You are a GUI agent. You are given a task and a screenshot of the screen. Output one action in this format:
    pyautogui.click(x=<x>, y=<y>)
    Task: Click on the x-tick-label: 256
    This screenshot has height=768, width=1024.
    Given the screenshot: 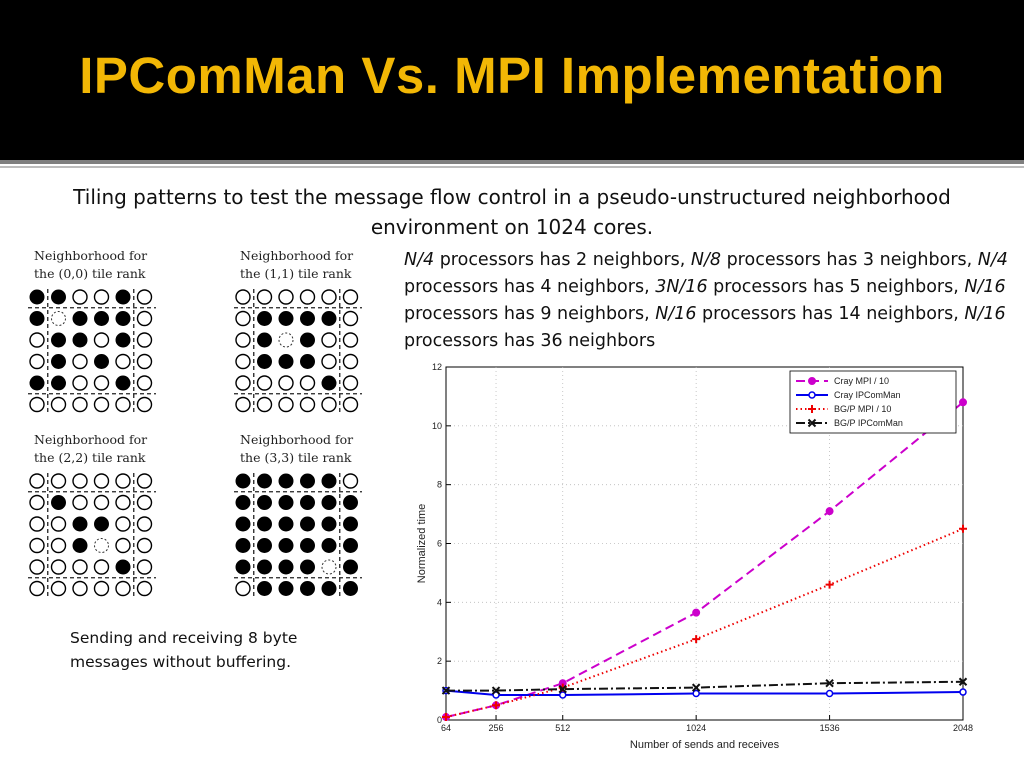 What is the action you would take?
    pyautogui.click(x=496, y=728)
    